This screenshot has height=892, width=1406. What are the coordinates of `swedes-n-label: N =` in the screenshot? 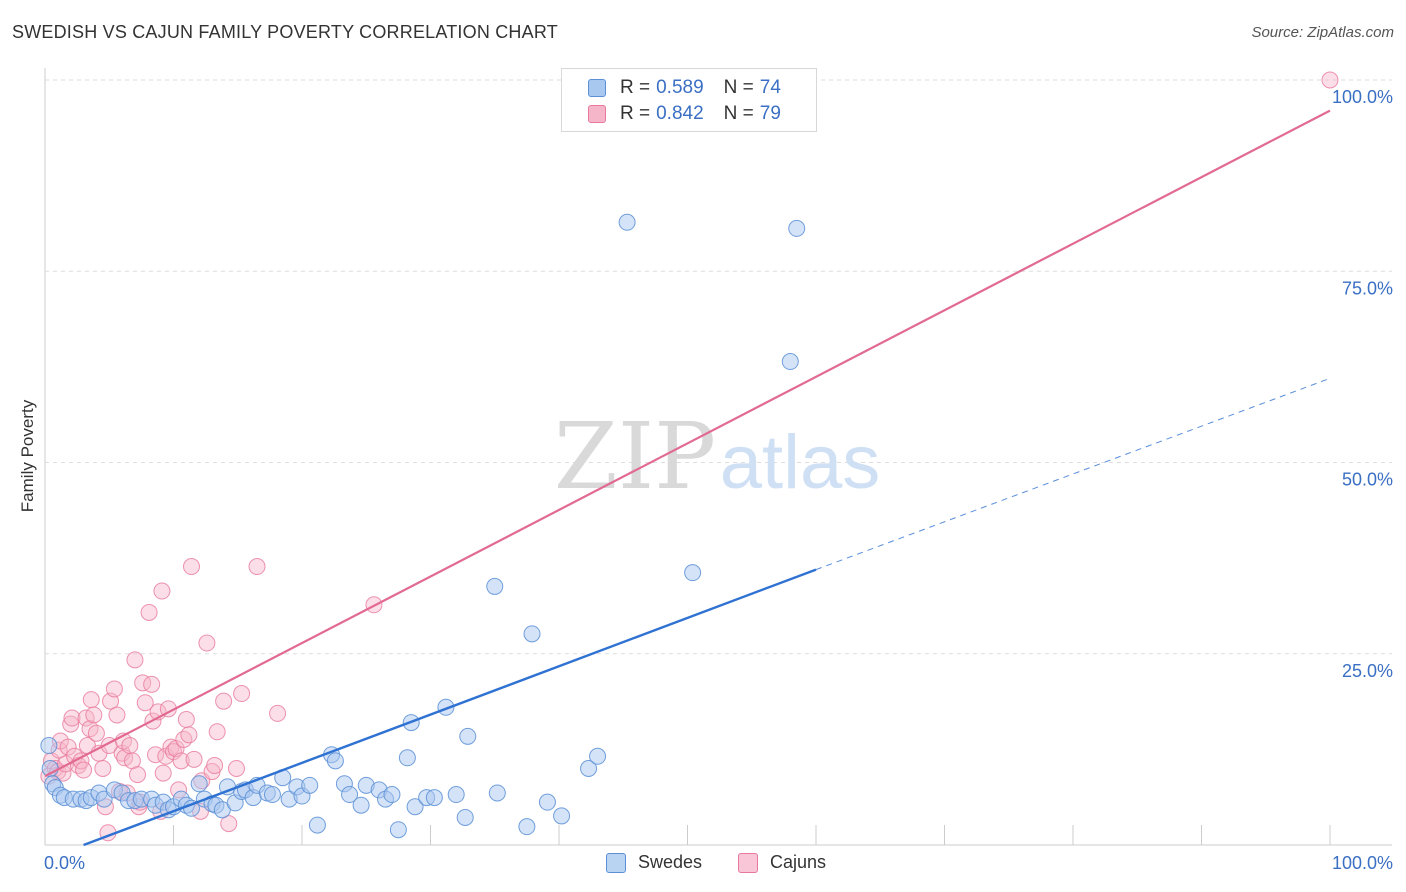 It's located at (738, 87).